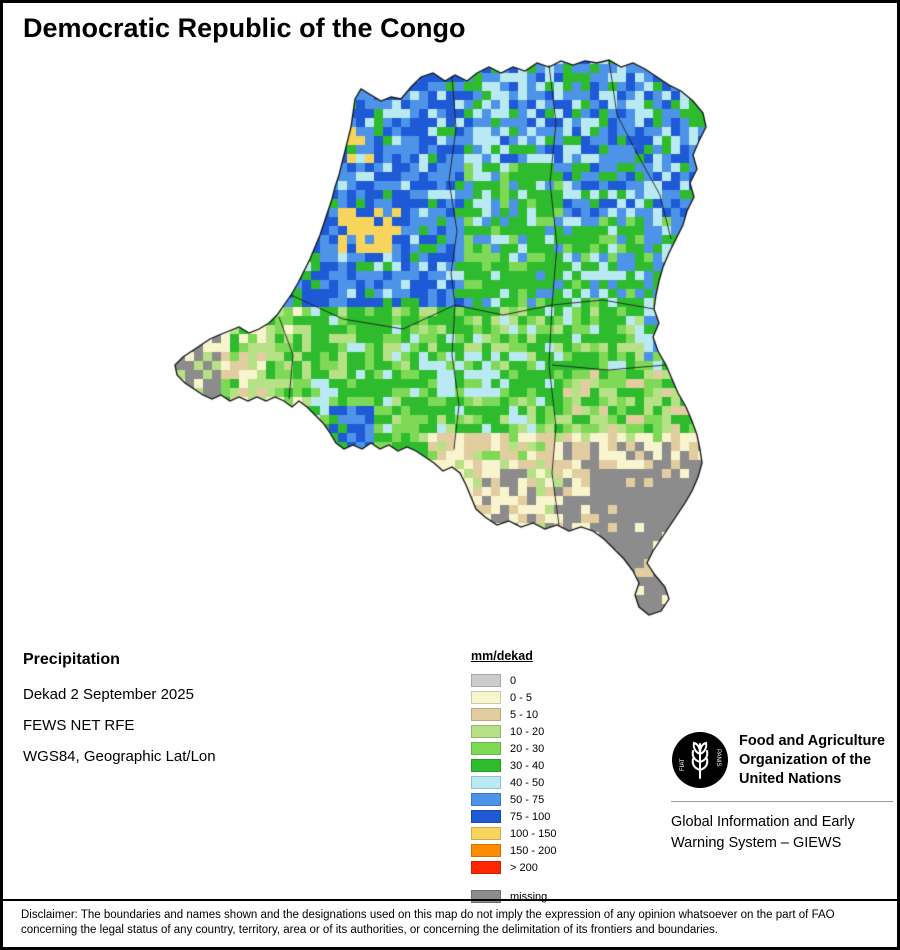 This screenshot has height=950, width=900. I want to click on legend-row: 40 - 50, so click(513, 782).